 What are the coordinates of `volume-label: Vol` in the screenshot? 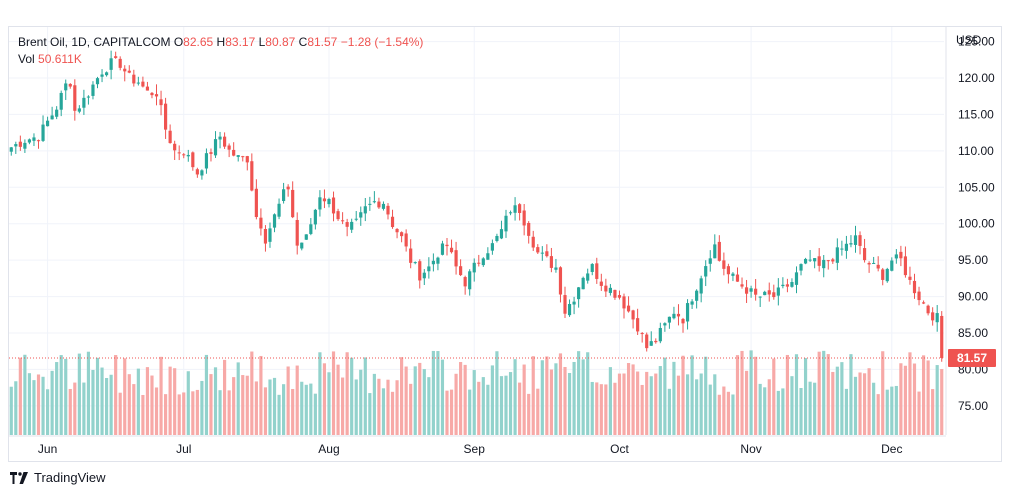 It's located at (26, 59).